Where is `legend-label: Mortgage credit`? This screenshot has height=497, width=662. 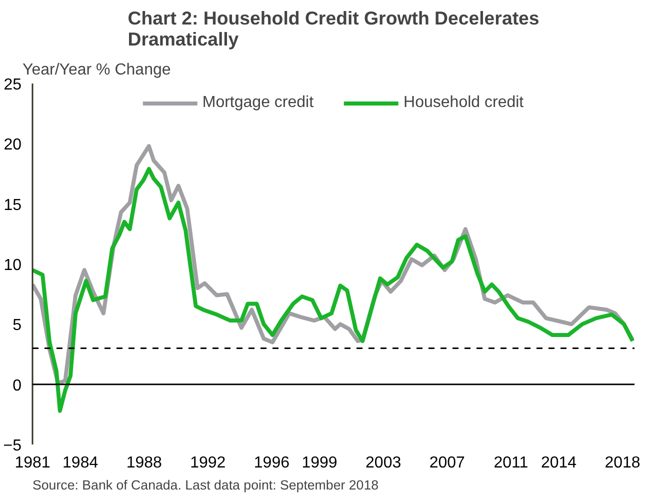
legend-label: Mortgage credit is located at coordinates (258, 103).